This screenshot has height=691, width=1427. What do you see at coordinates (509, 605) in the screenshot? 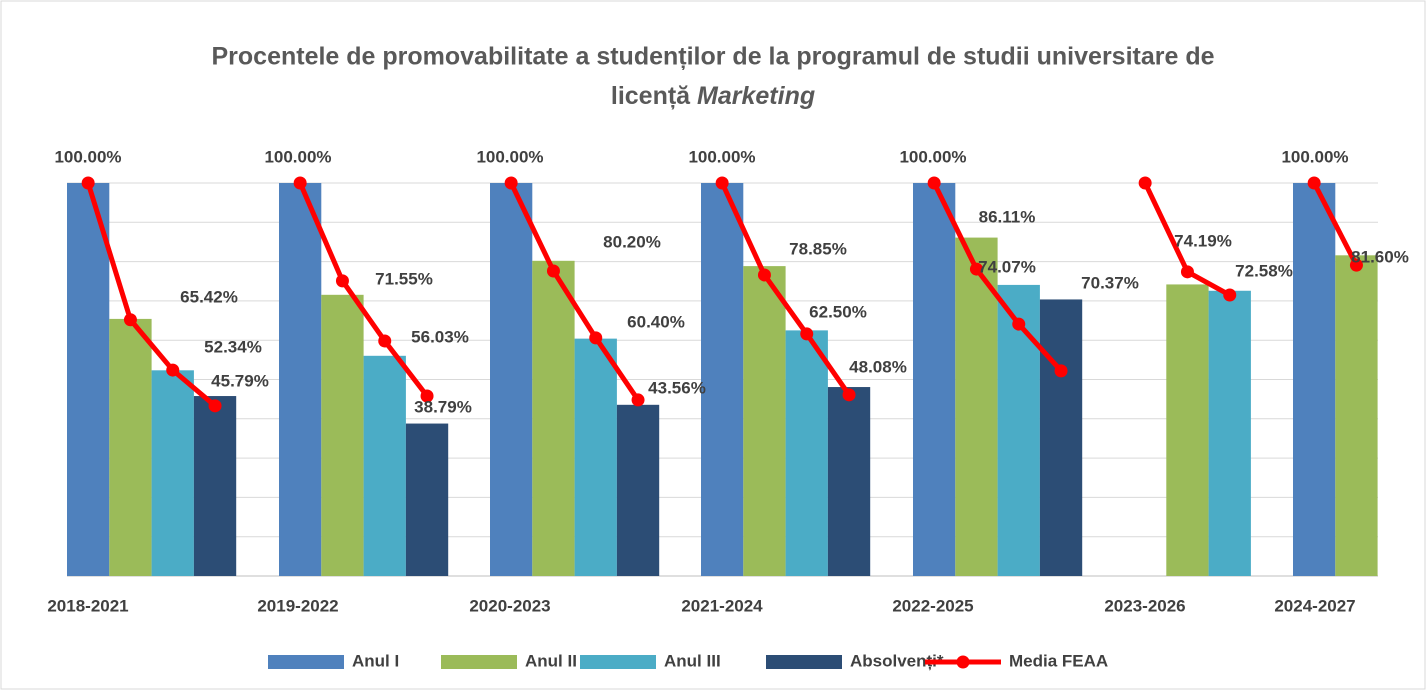
I see `x-tick-label: 2020-2023` at bounding box center [509, 605].